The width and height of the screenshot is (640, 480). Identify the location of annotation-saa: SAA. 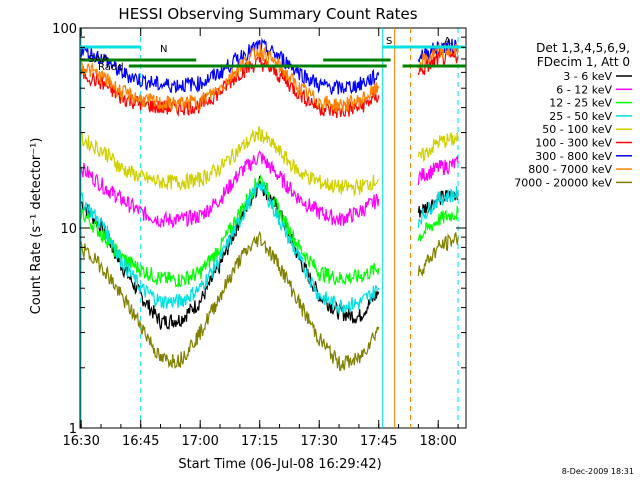
(98, 59).